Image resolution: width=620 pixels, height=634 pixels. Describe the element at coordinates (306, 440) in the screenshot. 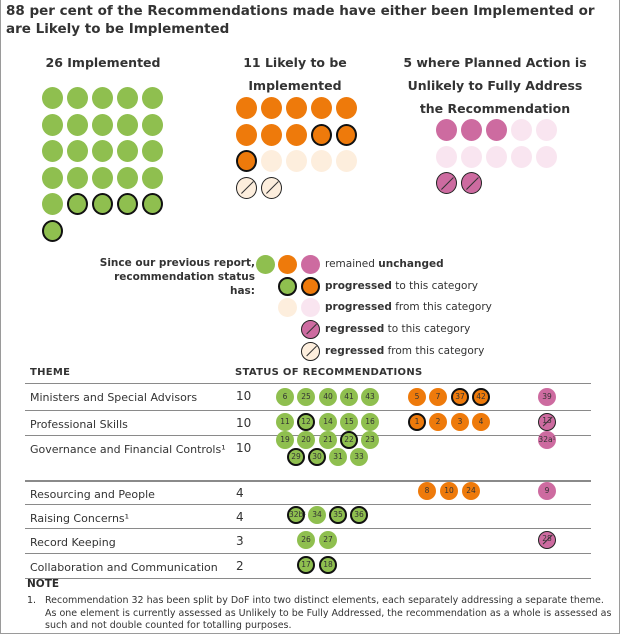

I see `implemented-recommendation-dot: 20` at that location.